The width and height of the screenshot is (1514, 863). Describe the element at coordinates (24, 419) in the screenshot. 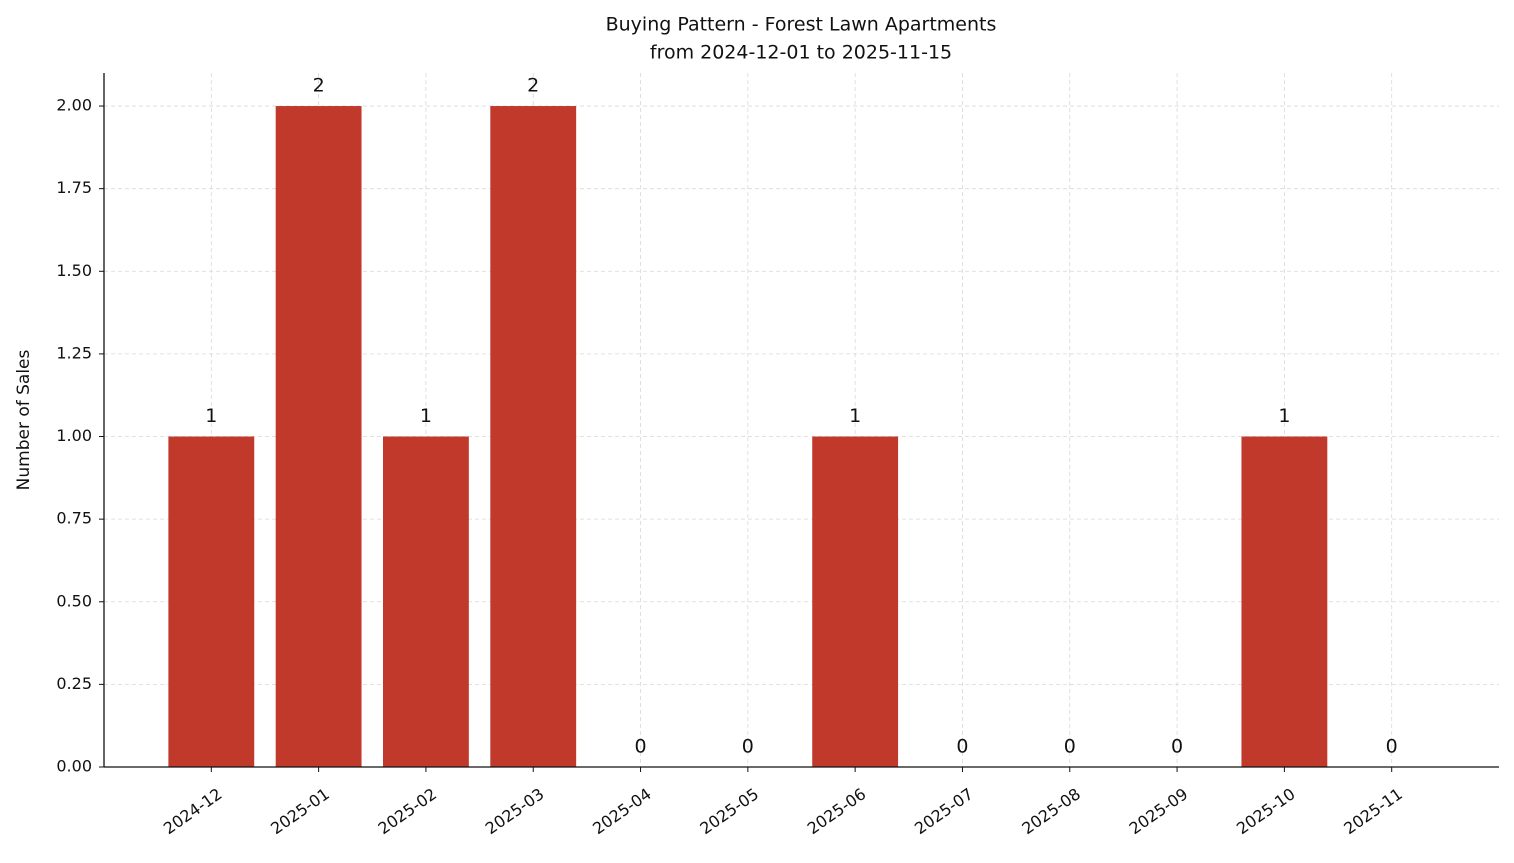

I see `y-axis-label: Number of Sales` at that location.